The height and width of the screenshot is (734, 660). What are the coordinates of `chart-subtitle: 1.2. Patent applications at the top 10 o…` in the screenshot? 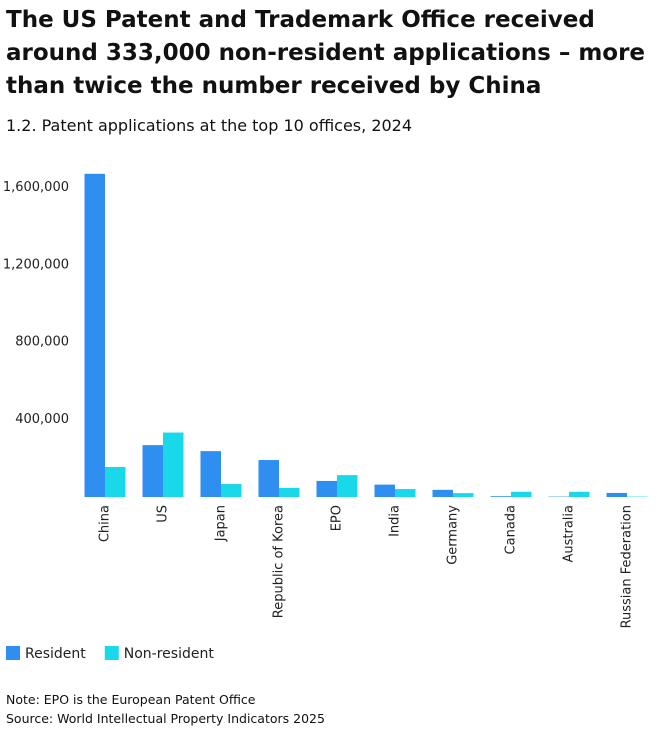 It's located at (209, 125).